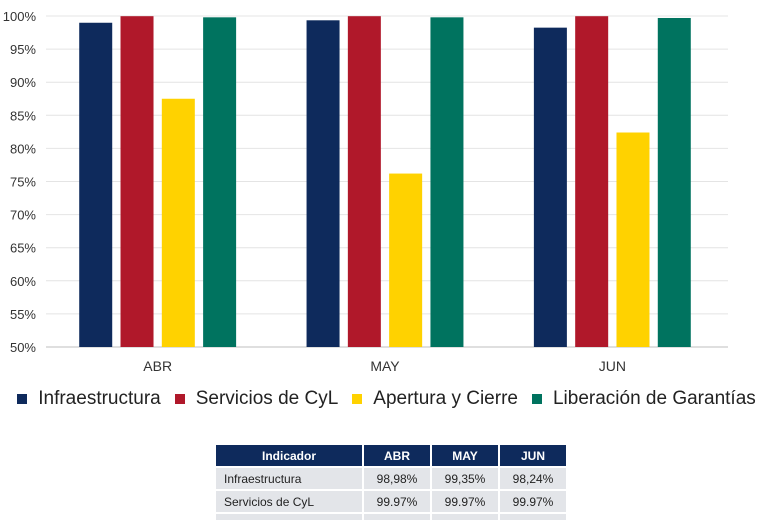  What do you see at coordinates (267, 398) in the screenshot?
I see `legend-label: Servicios de CyL` at bounding box center [267, 398].